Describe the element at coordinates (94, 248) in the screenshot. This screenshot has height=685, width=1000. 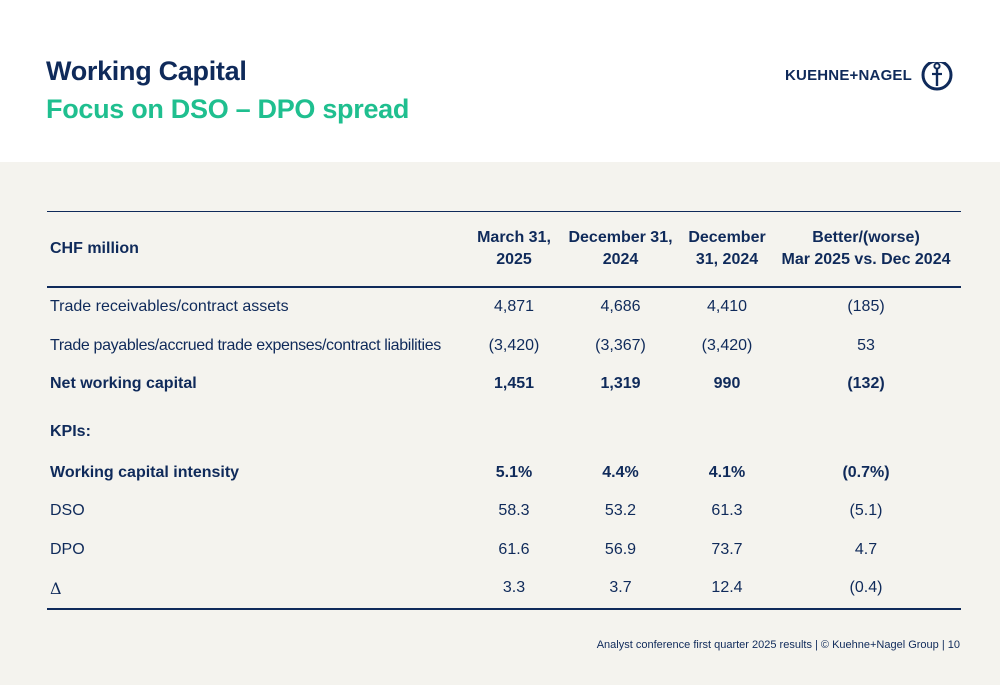
I see `column-header-label: CHF million` at that location.